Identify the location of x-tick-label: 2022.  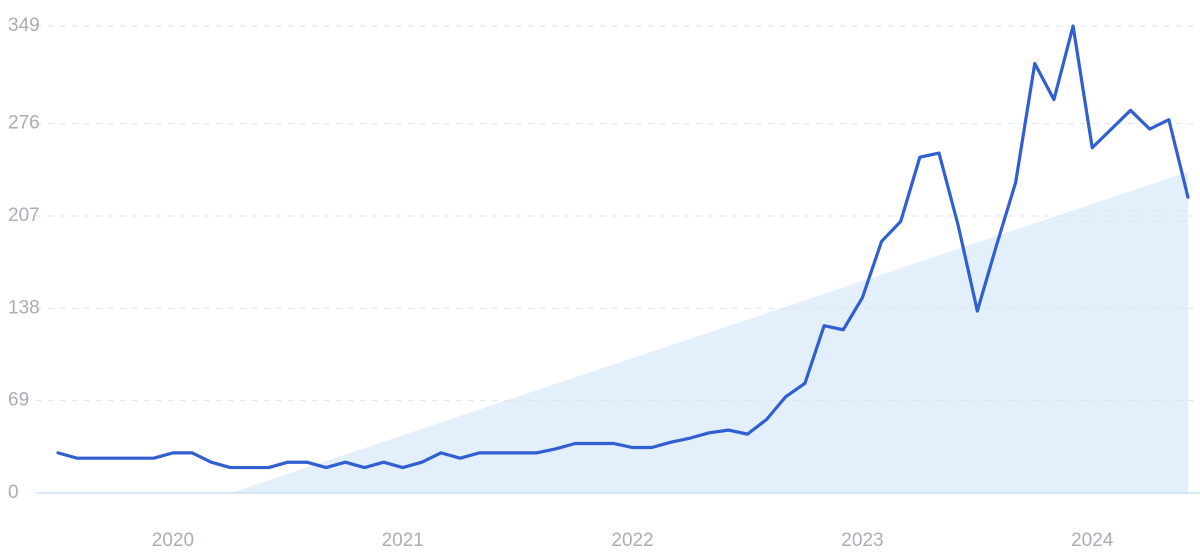
(632, 540).